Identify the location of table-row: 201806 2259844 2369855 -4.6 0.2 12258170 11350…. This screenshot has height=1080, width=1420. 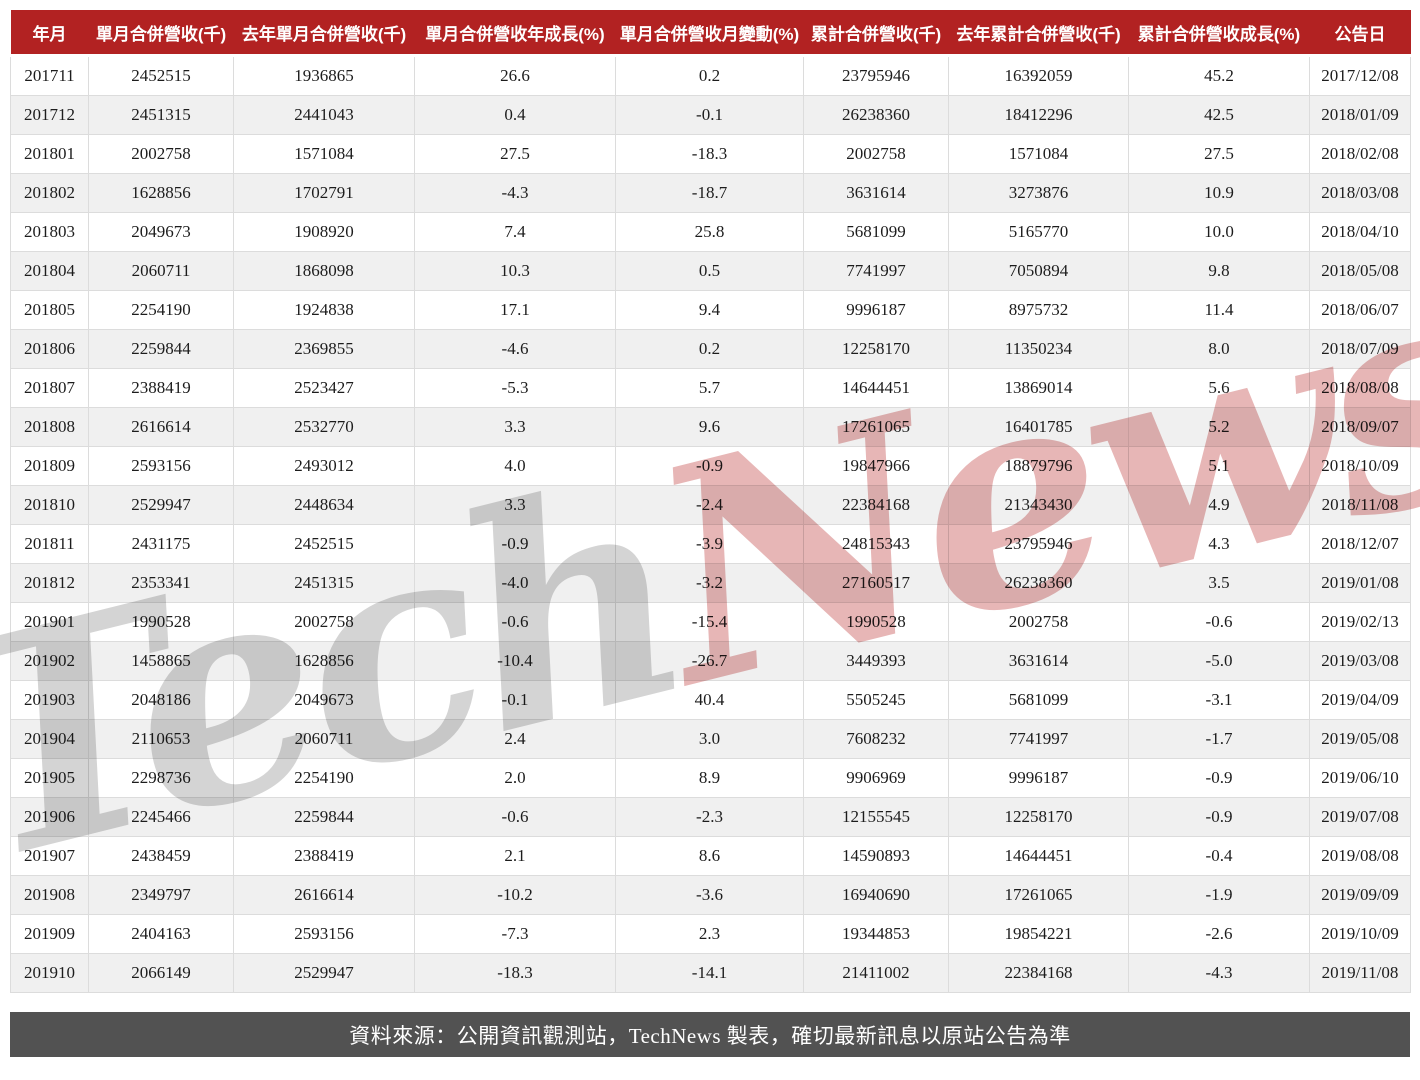
(710, 349).